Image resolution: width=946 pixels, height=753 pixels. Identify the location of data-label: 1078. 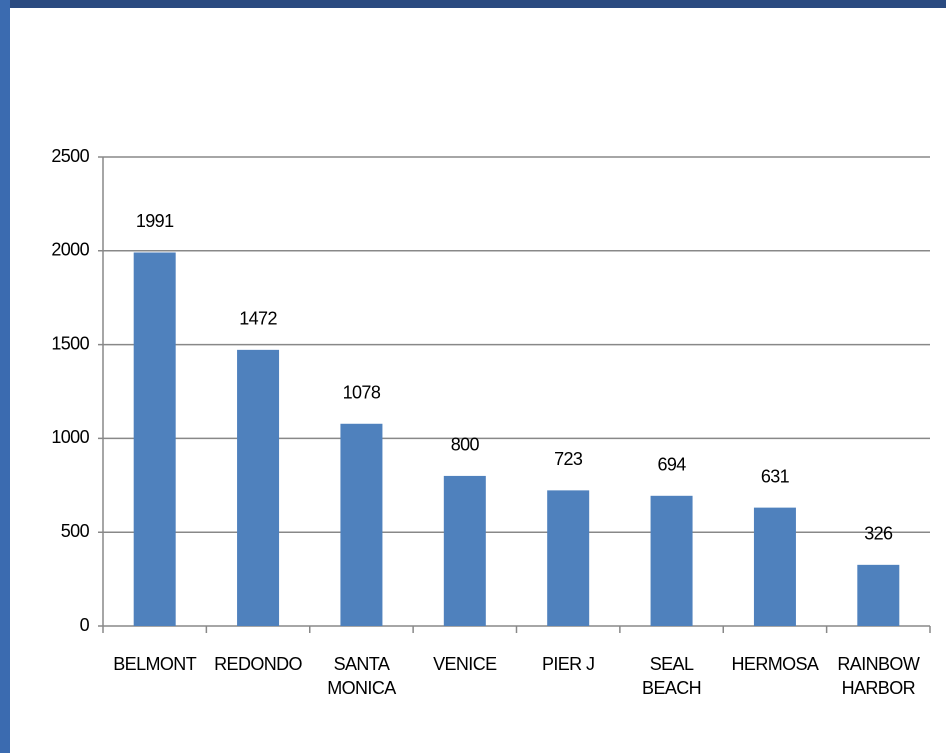
(362, 393).